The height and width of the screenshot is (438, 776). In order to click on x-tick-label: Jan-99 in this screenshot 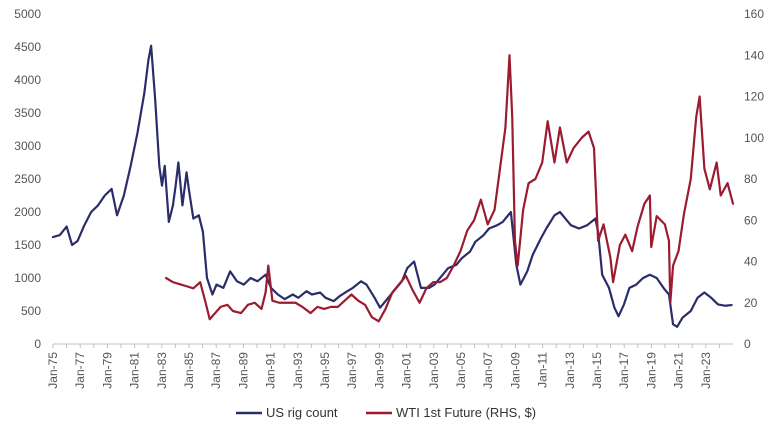, I will do `click(379, 370)`.